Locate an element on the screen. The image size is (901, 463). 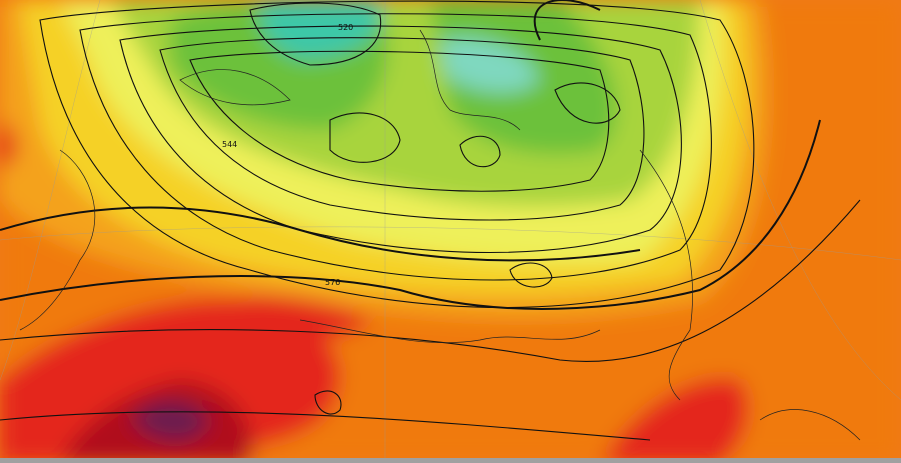
contour-label: 576 is located at coordinates (332, 282).